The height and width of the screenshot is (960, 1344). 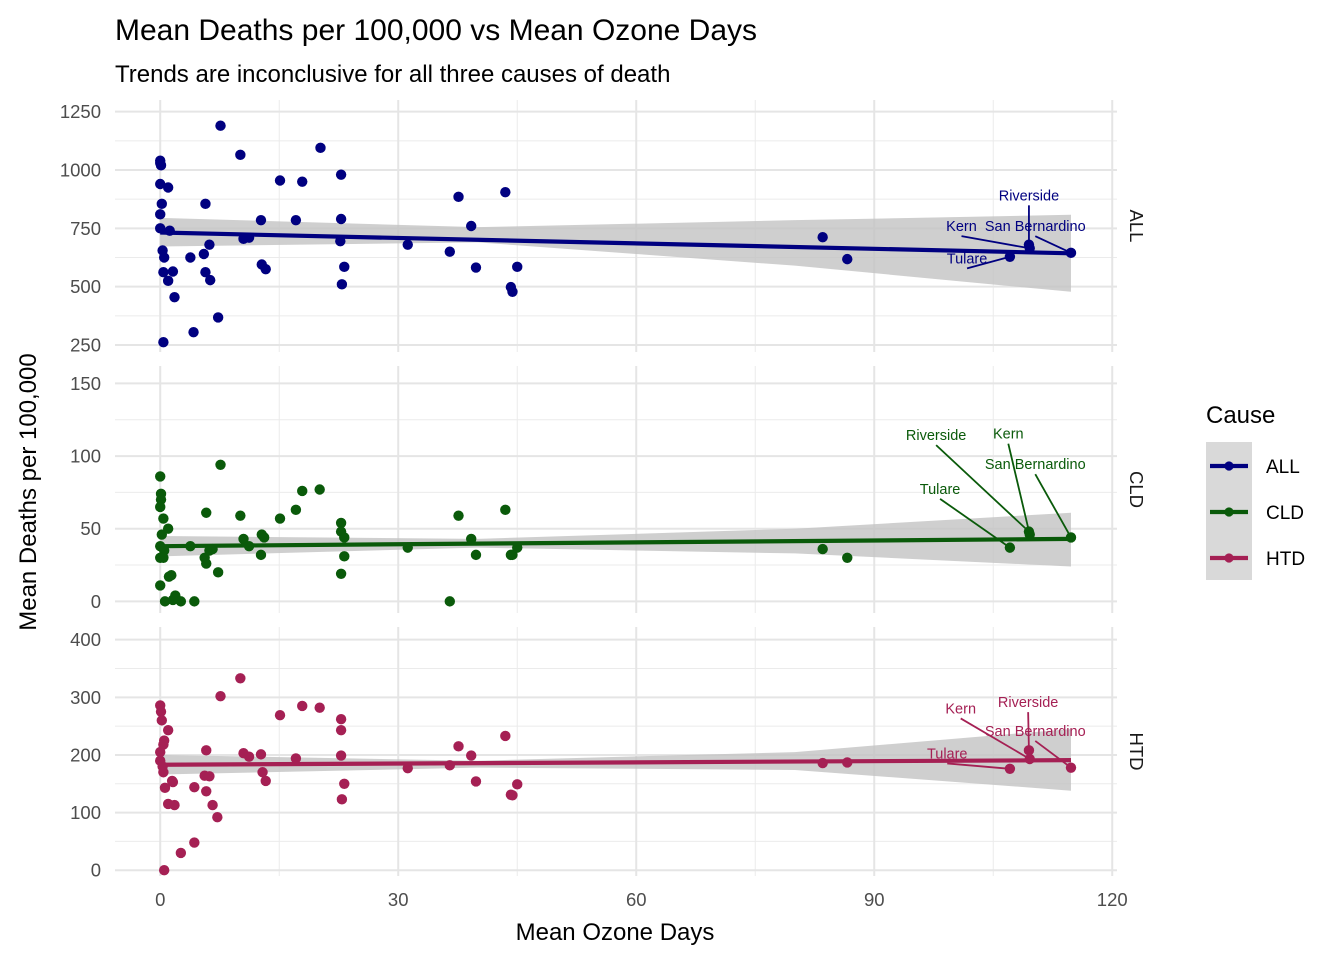 I want to click on legend: Cause ALL CLD HTD, so click(x=1255, y=491).